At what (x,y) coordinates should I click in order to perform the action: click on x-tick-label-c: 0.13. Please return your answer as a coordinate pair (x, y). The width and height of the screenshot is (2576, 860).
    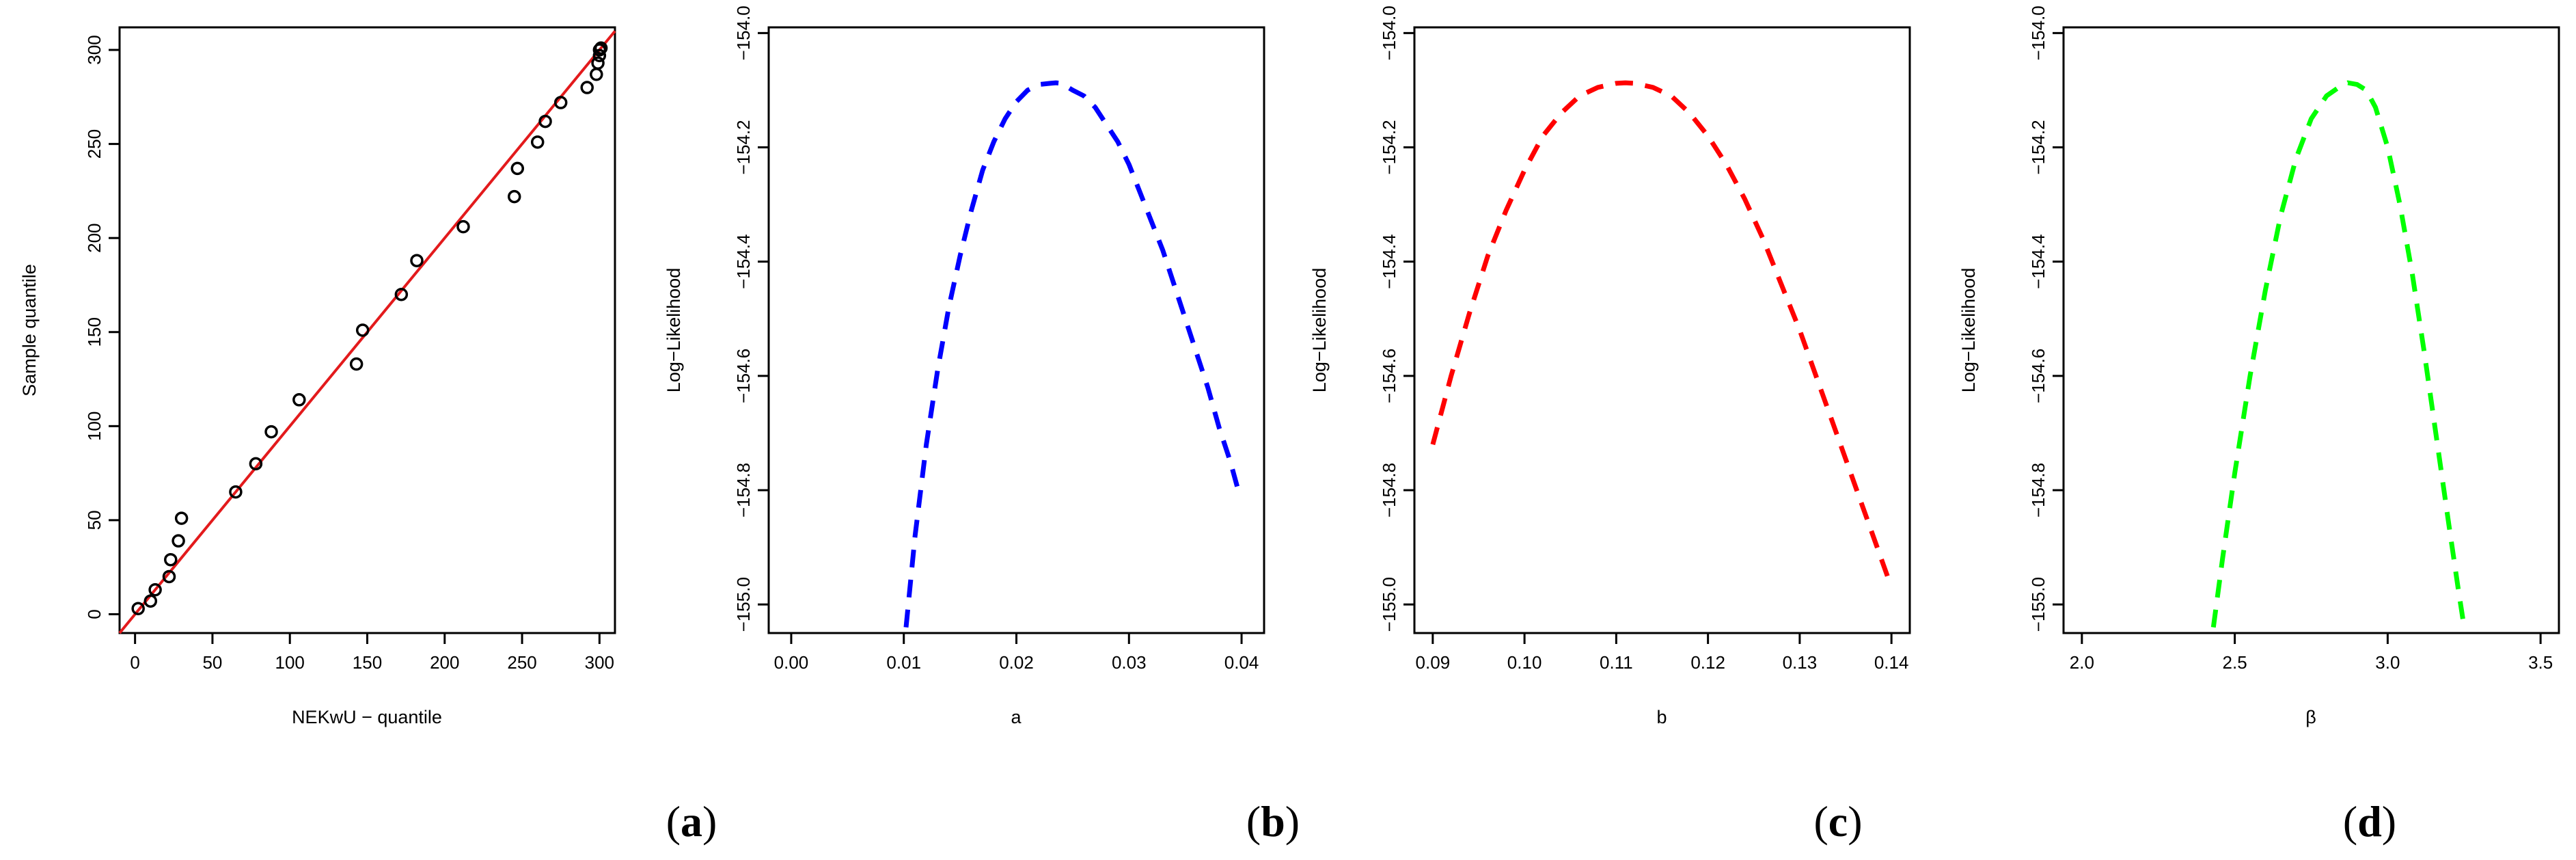
    Looking at the image, I should click on (1800, 662).